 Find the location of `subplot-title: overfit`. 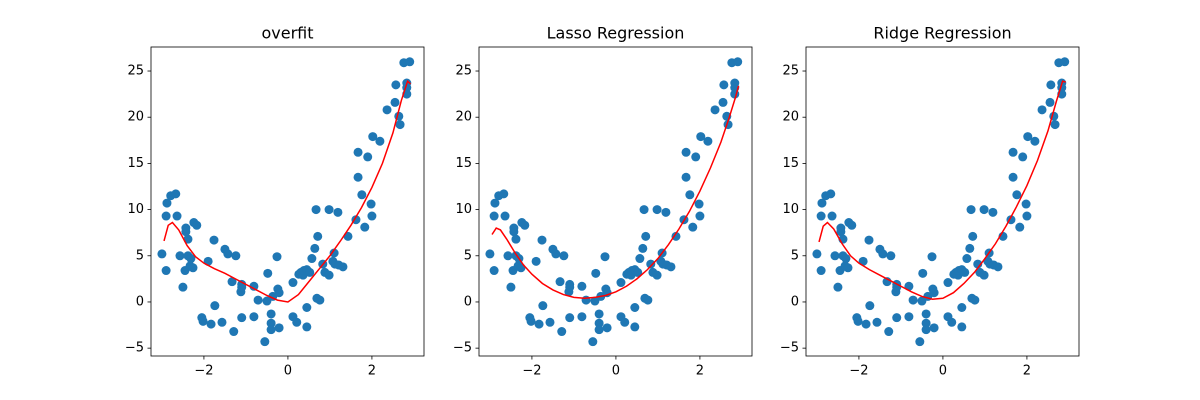

subplot-title: overfit is located at coordinates (287, 33).